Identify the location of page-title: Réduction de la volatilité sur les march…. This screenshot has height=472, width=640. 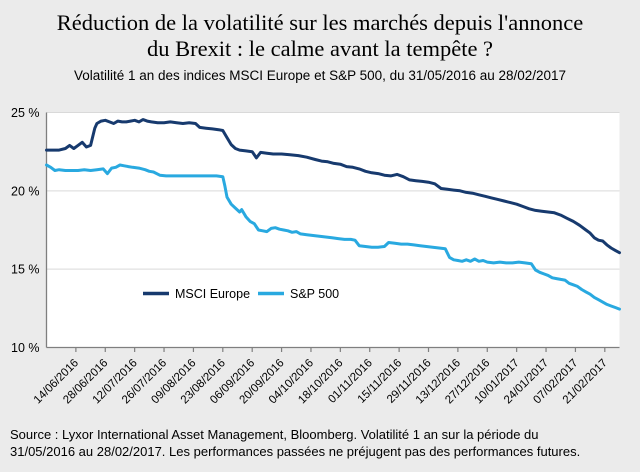
(320, 31).